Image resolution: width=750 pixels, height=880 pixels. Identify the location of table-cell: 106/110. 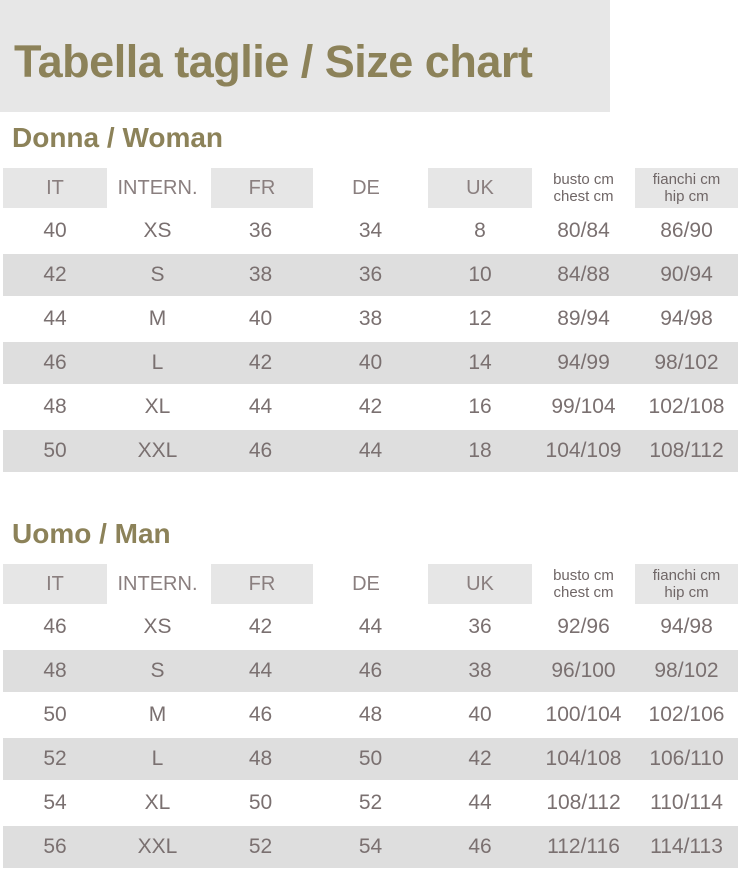
(686, 758).